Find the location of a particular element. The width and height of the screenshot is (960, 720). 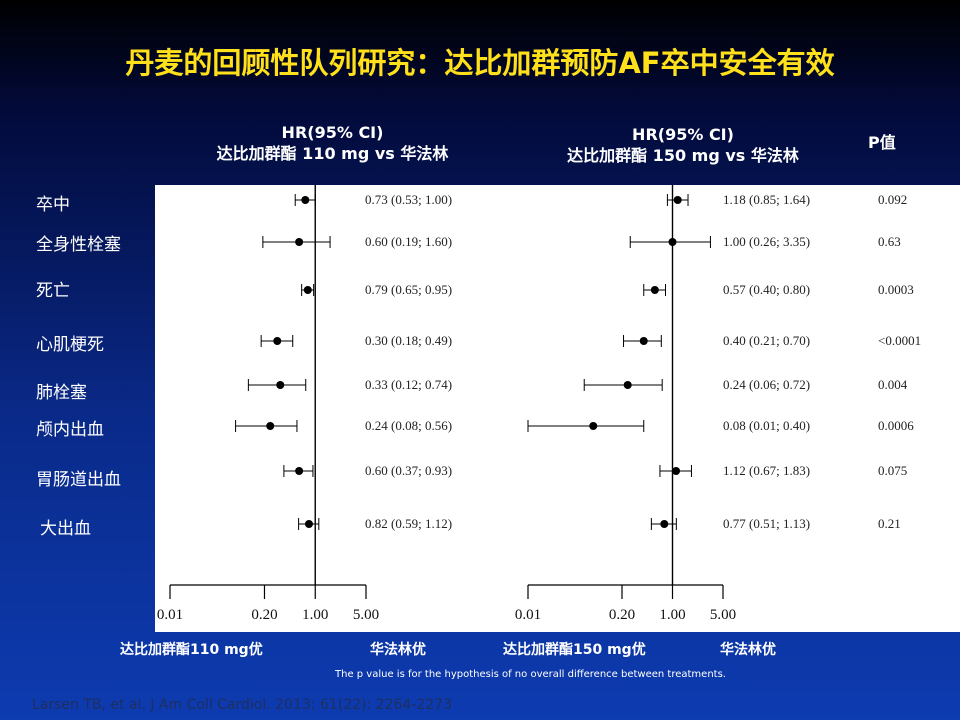

right-favor-warfarin: 华法林优 is located at coordinates (748, 650).